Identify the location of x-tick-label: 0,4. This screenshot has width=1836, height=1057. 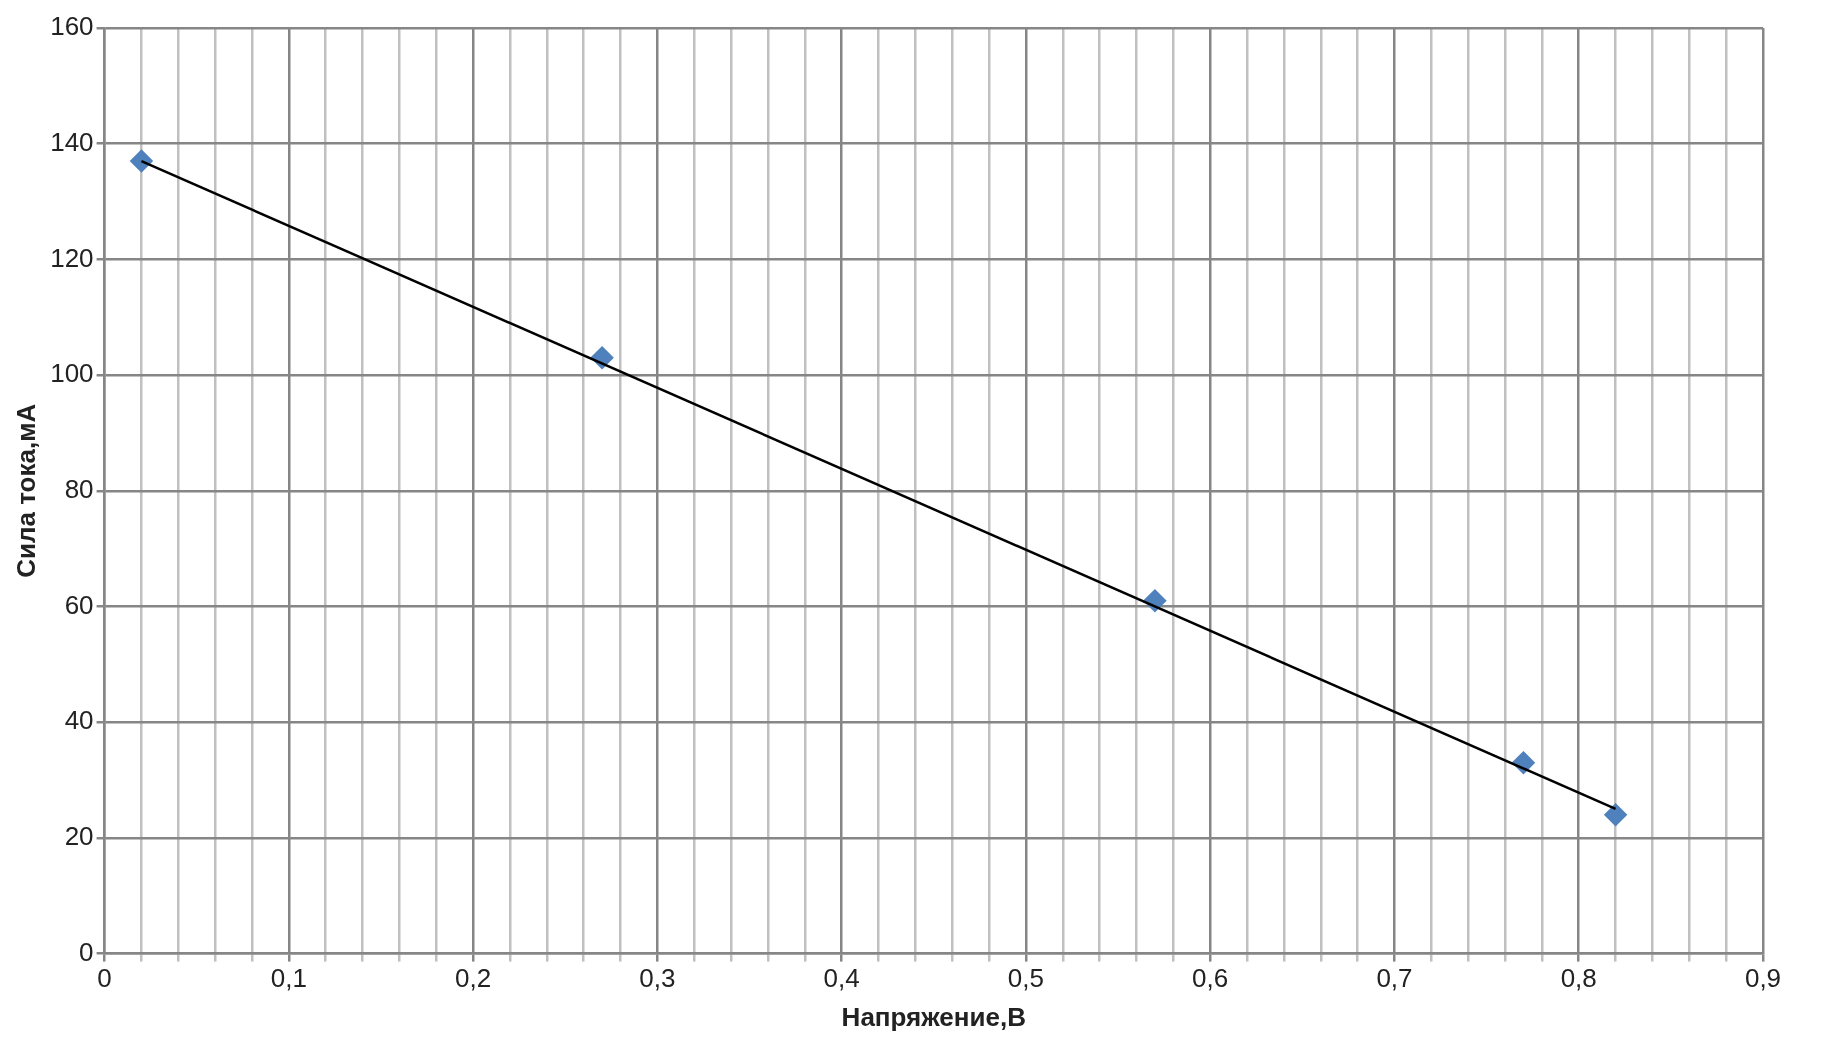
(841, 978).